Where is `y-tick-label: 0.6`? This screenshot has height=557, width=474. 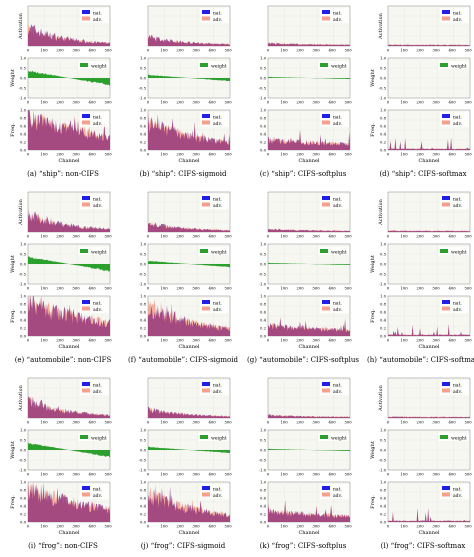
y-tick-label: 0.6 is located at coordinates (143, 126).